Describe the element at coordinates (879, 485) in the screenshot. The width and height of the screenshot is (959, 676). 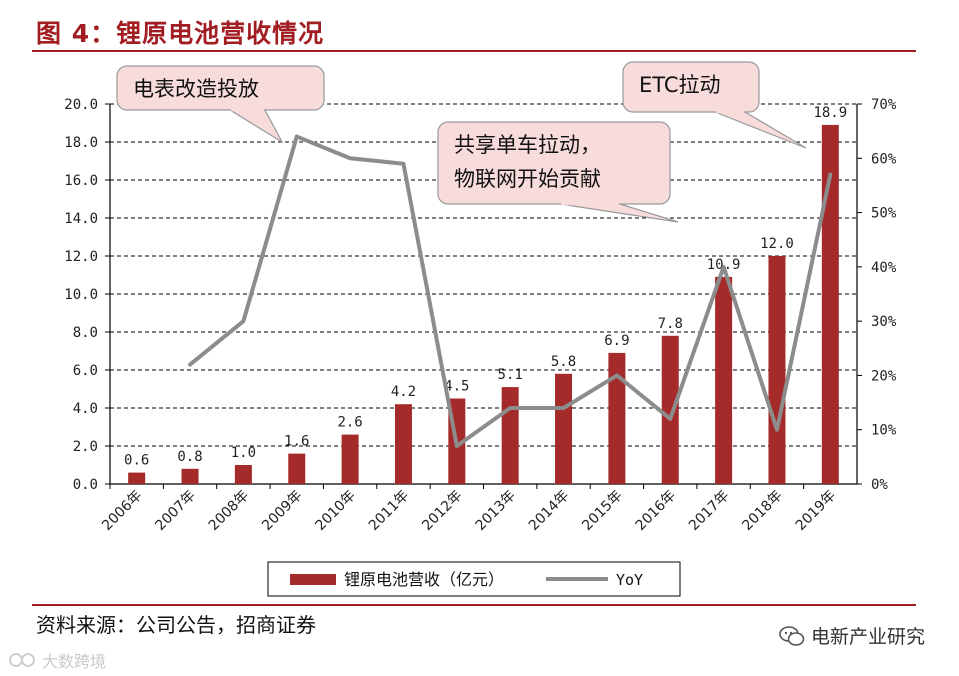
I see `y-right-tick-label: 0%` at that location.